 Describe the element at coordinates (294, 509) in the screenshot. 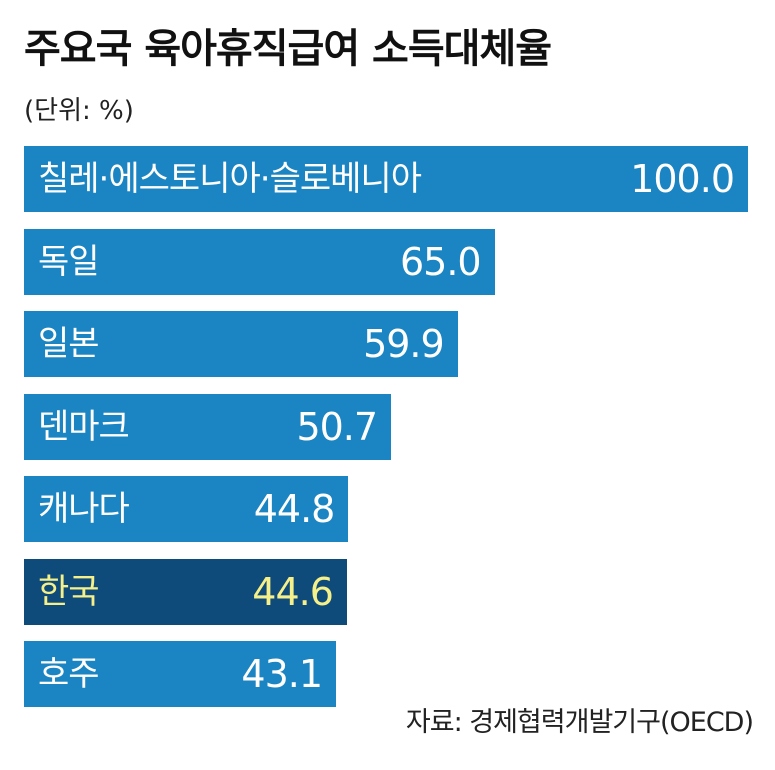

I see `bar-value-label: 44.8` at that location.